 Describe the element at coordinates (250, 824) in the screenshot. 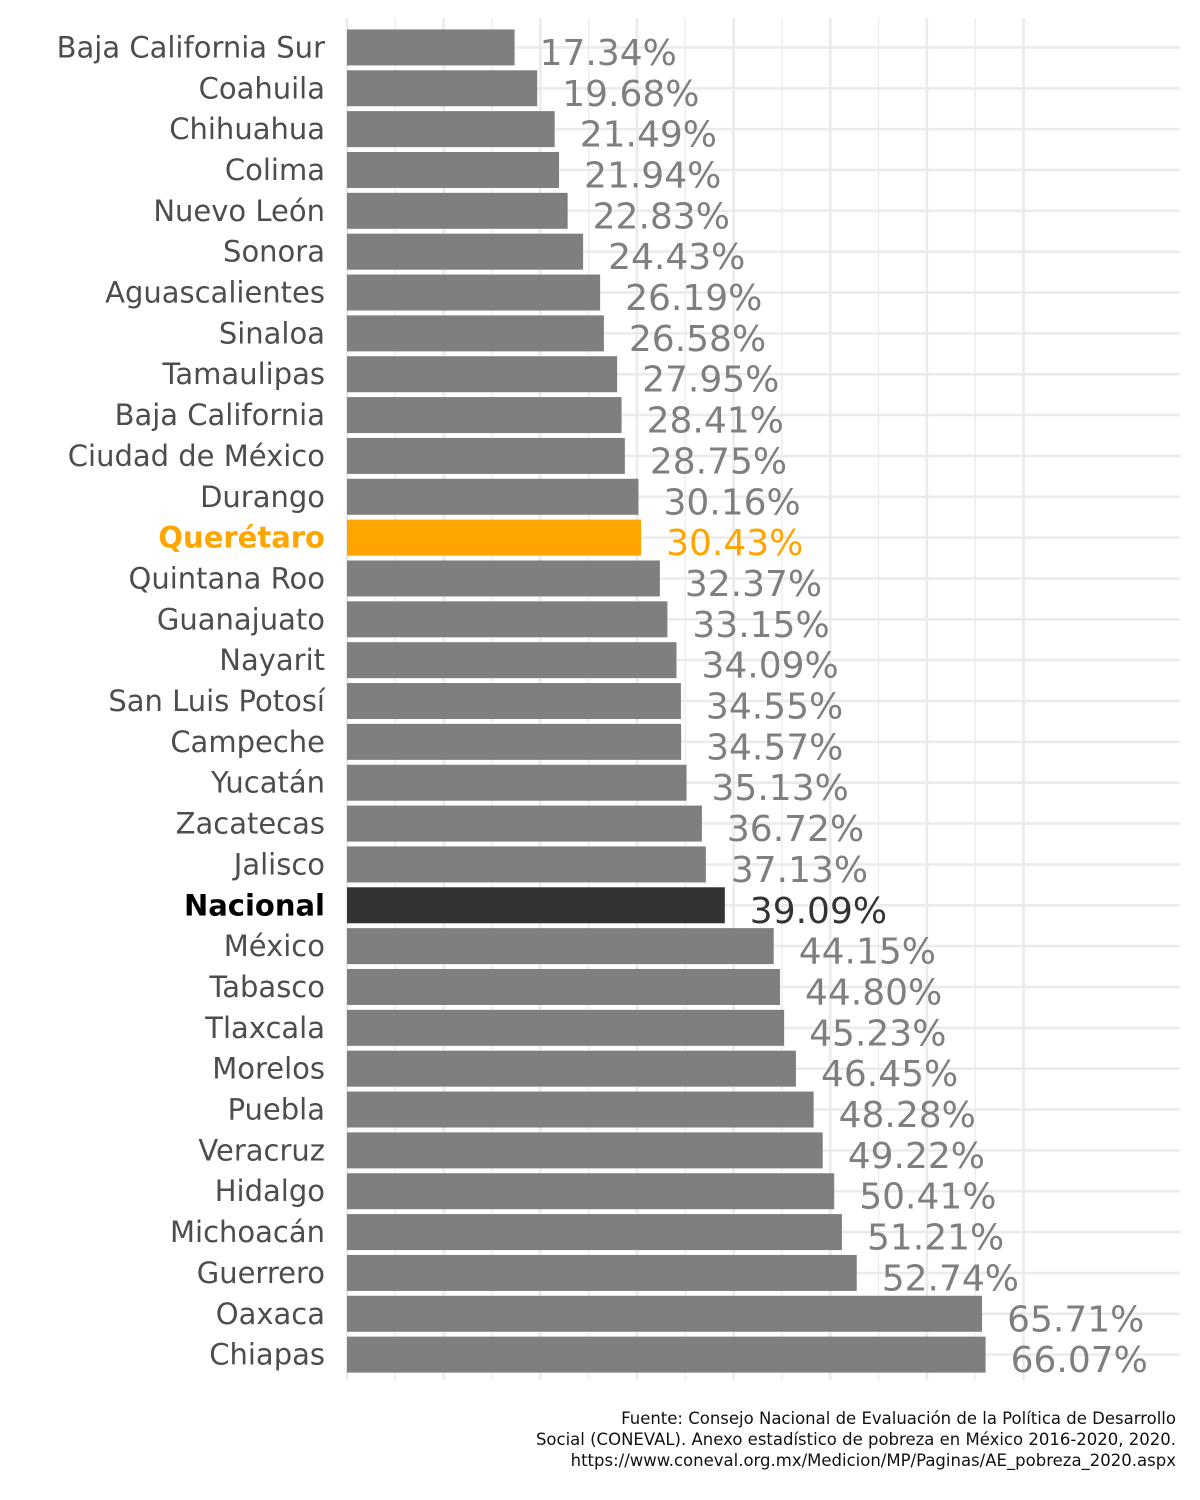

I see `category-label: Zacatecas` at that location.